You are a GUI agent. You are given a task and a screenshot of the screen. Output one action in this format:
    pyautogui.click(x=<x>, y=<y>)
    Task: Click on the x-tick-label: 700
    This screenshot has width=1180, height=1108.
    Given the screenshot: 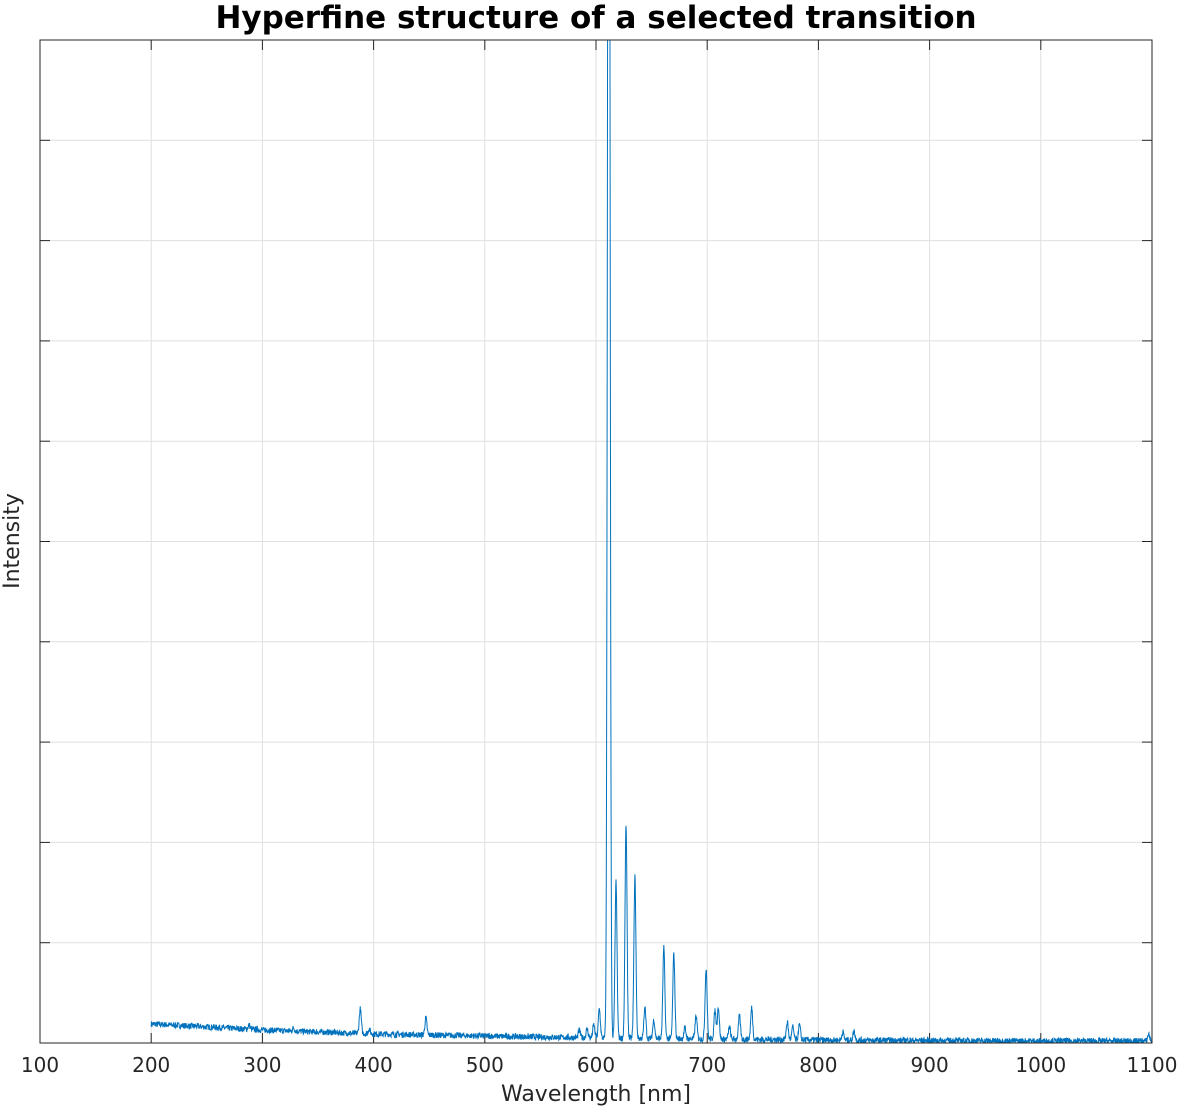 What is the action you would take?
    pyautogui.click(x=707, y=1065)
    